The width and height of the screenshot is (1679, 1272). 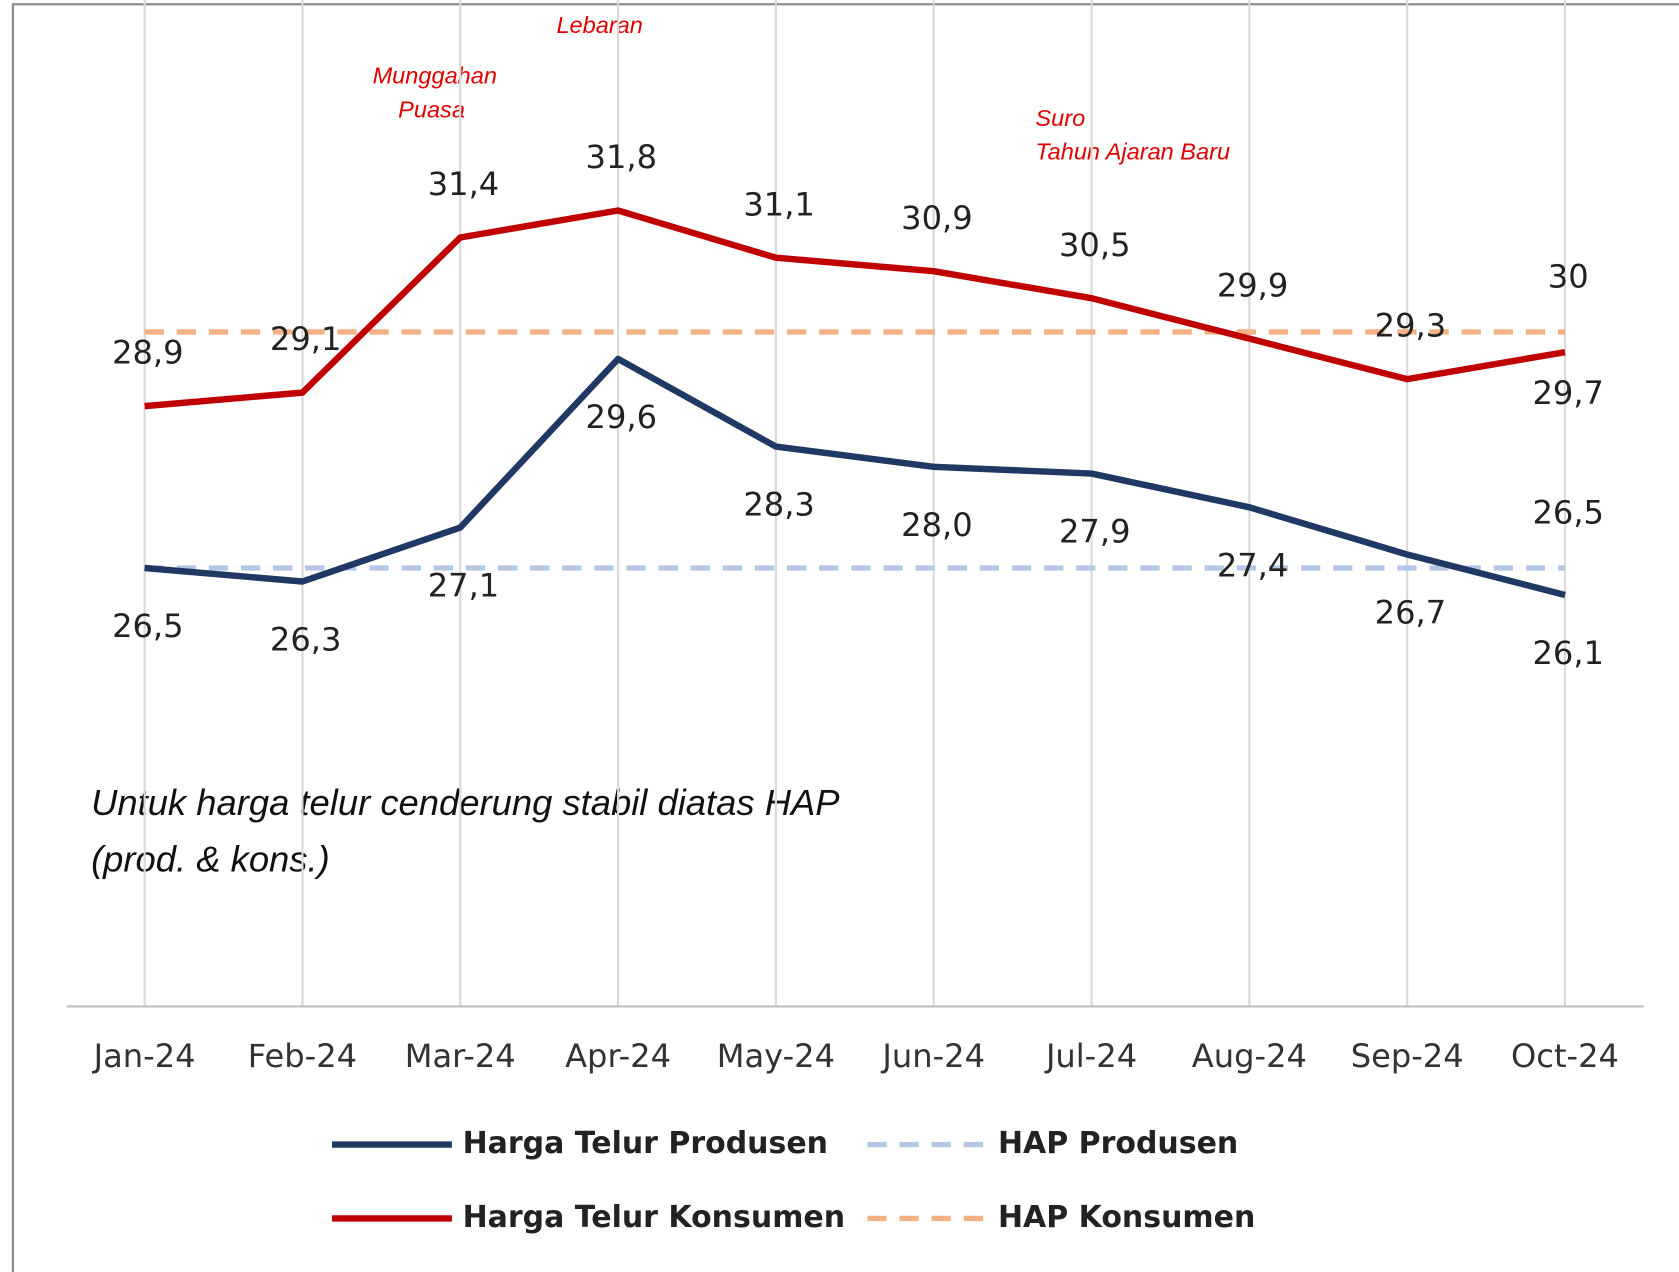 I want to click on annotation: Munggahan, so click(x=435, y=75).